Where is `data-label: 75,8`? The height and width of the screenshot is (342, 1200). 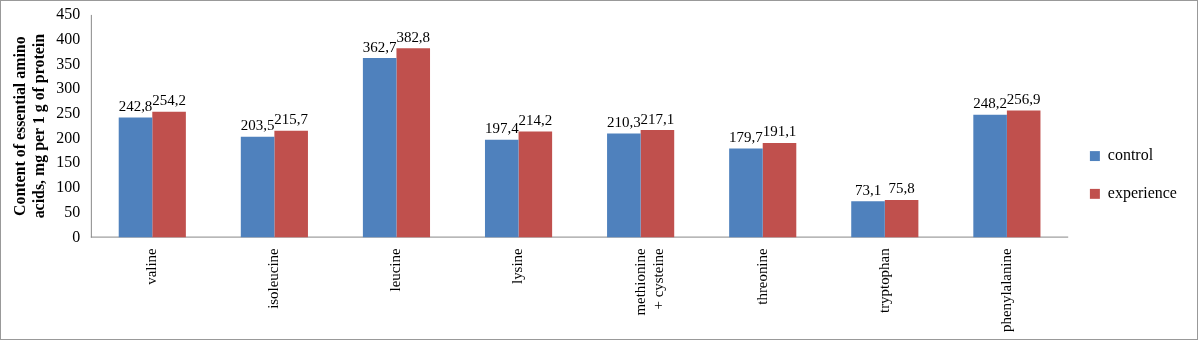
data-label: 75,8 is located at coordinates (901, 188).